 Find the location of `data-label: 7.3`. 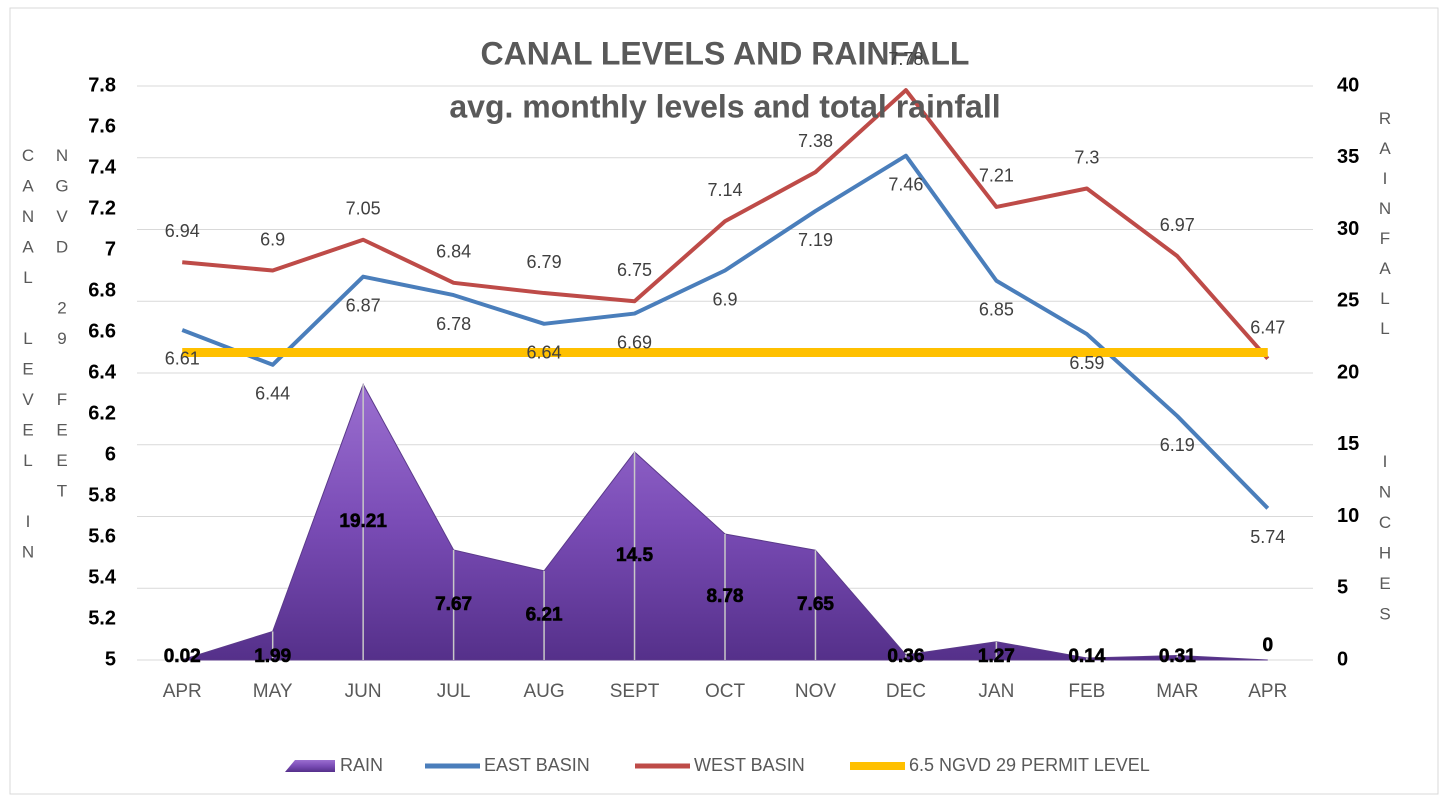

data-label: 7.3 is located at coordinates (1086, 157).